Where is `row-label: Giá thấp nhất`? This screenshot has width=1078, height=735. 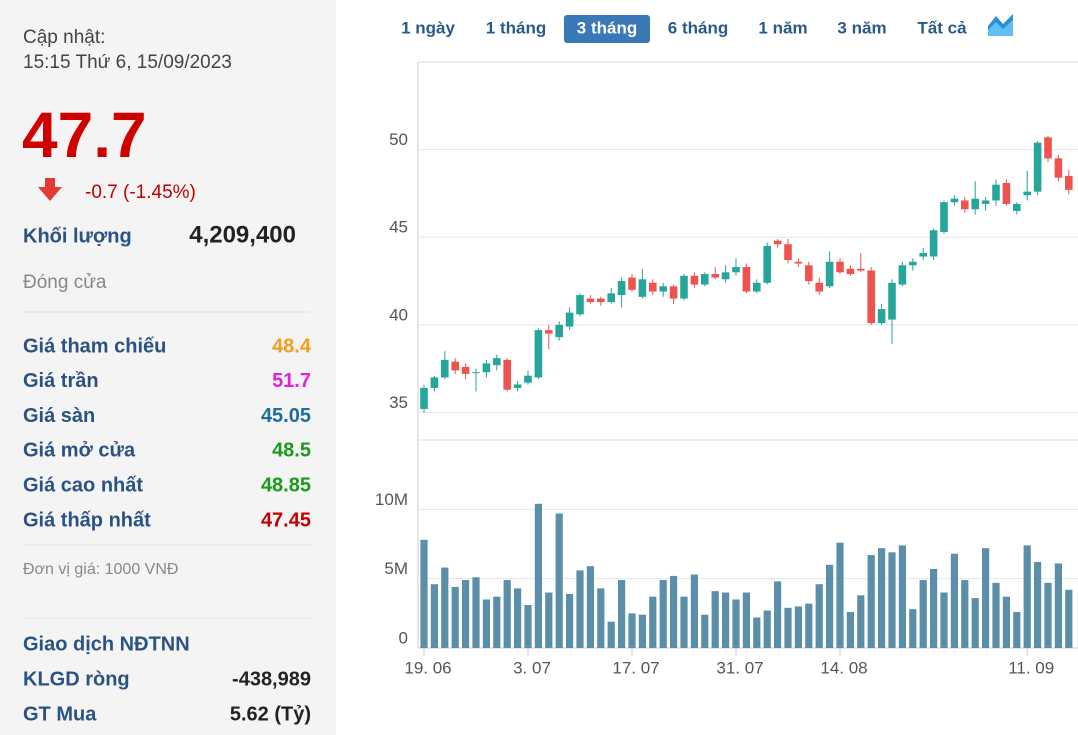
row-label: Giá thấp nhất is located at coordinates (87, 520).